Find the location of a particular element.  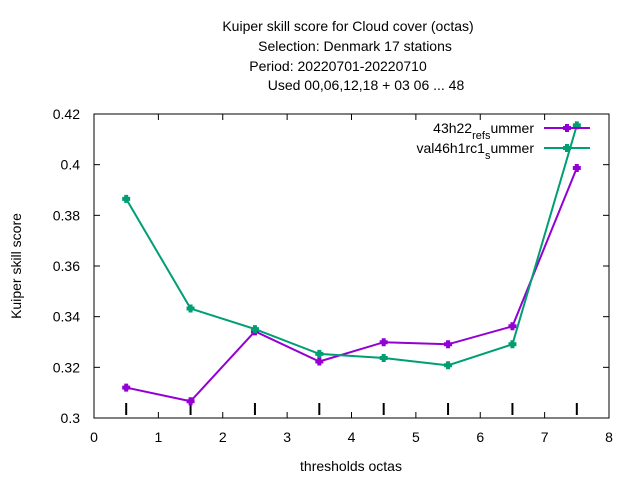

y-tick-label: 0.34 is located at coordinates (66, 317).